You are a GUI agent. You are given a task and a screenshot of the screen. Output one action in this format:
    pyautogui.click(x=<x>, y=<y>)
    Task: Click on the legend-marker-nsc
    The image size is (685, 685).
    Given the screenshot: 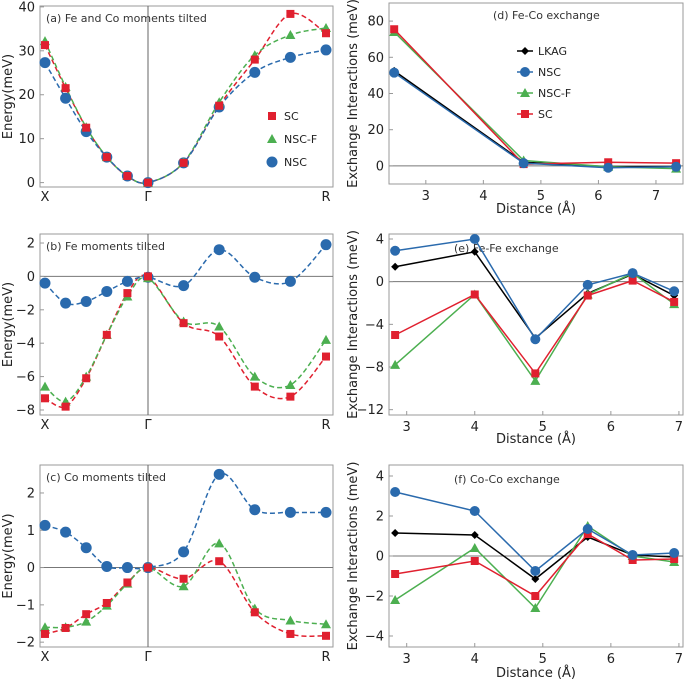 What is the action you would take?
    pyautogui.click(x=272, y=162)
    